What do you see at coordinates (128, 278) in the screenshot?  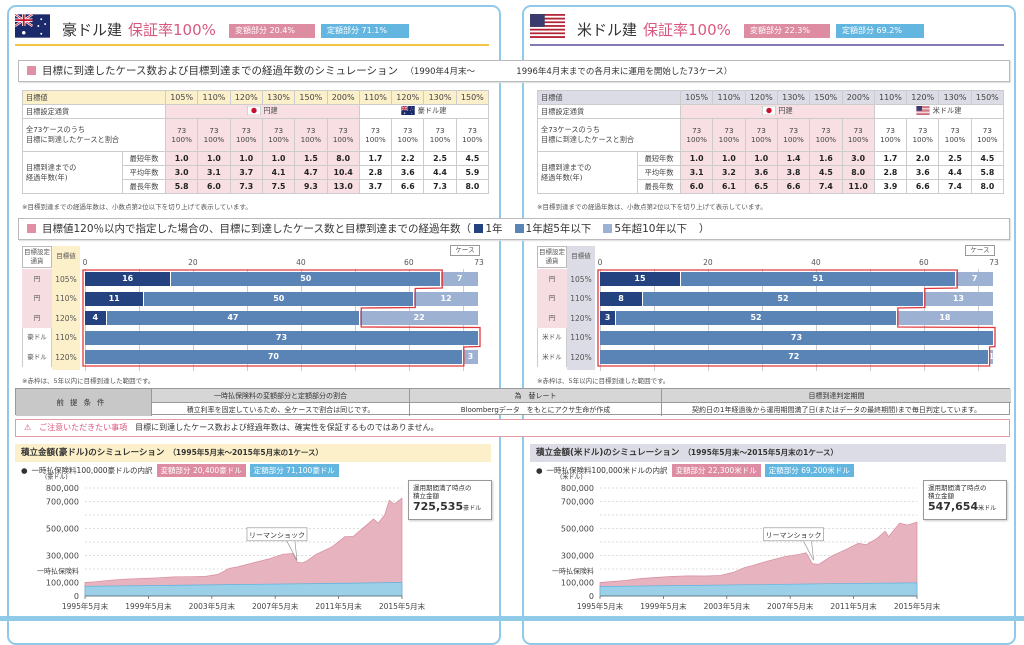 I see `bar-value-label: 16` at bounding box center [128, 278].